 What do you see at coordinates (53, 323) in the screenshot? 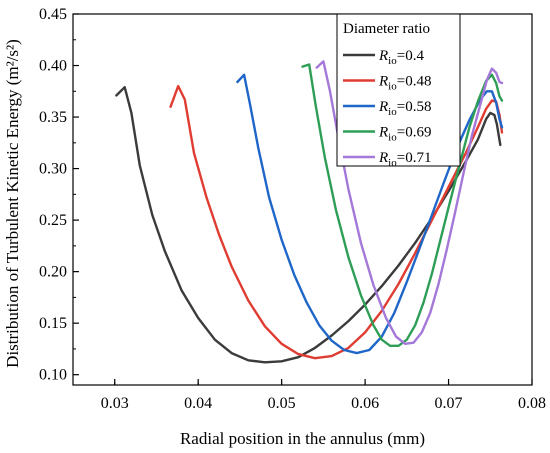
I see `y-tick-label: 0.15` at bounding box center [53, 323].